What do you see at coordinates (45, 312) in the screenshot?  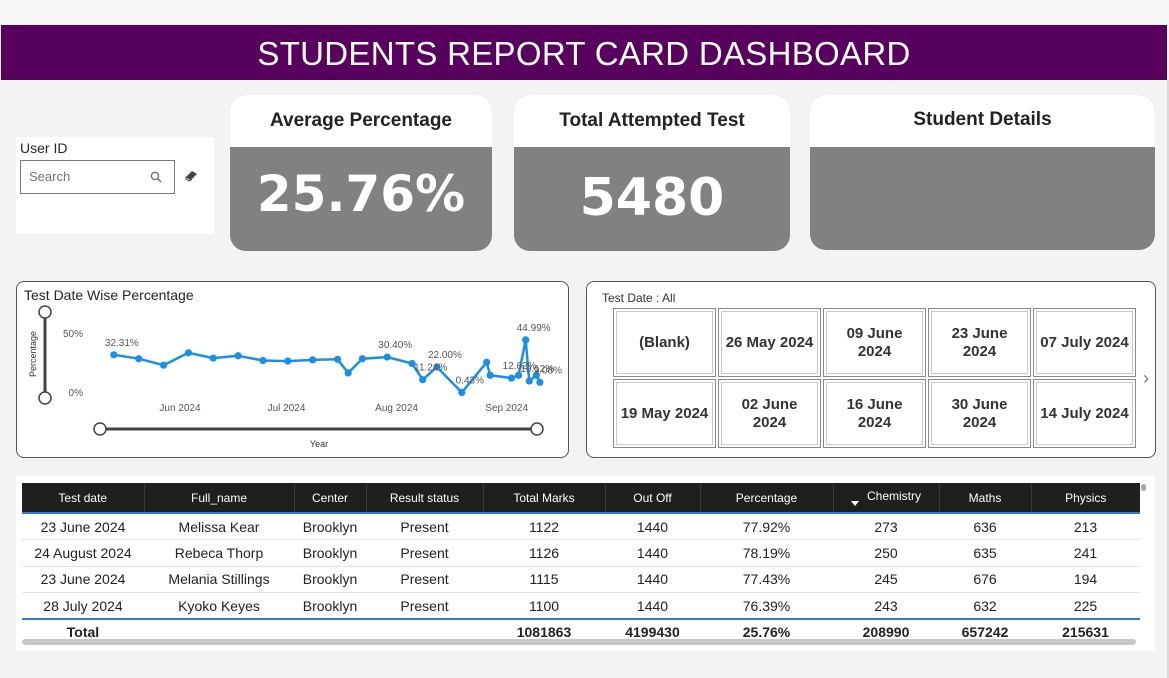 I see `y-slider-handle-top` at bounding box center [45, 312].